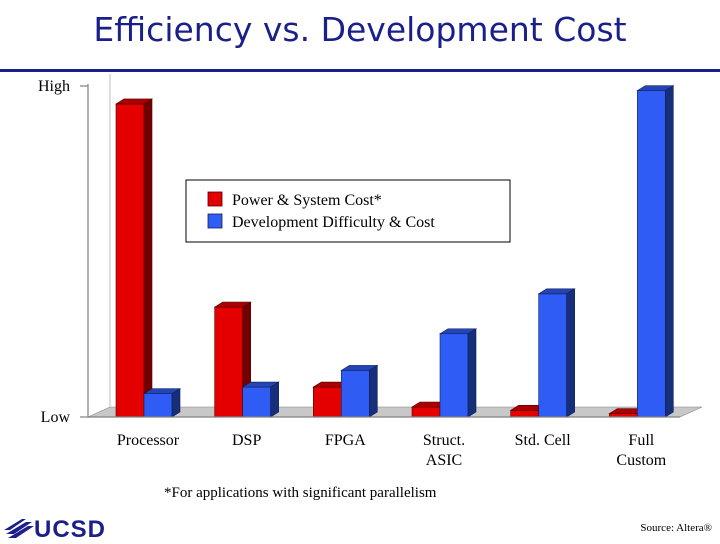 The image size is (720, 544). Describe the element at coordinates (19, 528) in the screenshot. I see `ucsd-logo-icon` at that location.